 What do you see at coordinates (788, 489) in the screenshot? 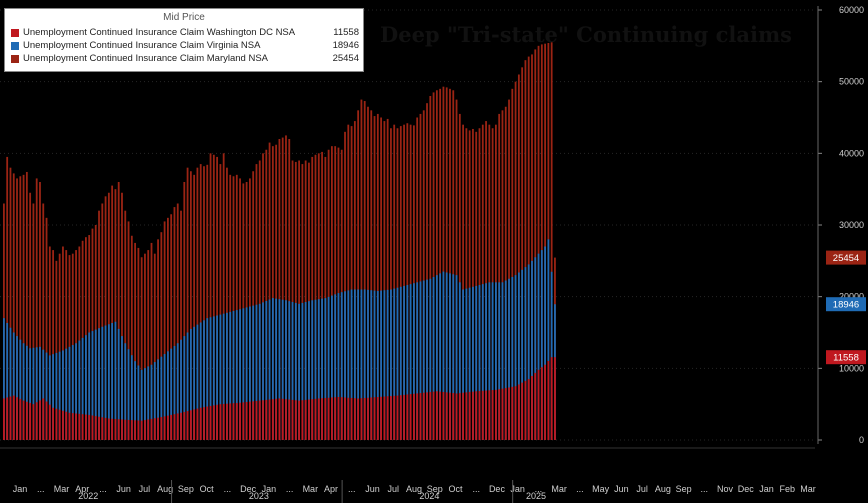
I see `x-tick-label: Feb` at bounding box center [788, 489].